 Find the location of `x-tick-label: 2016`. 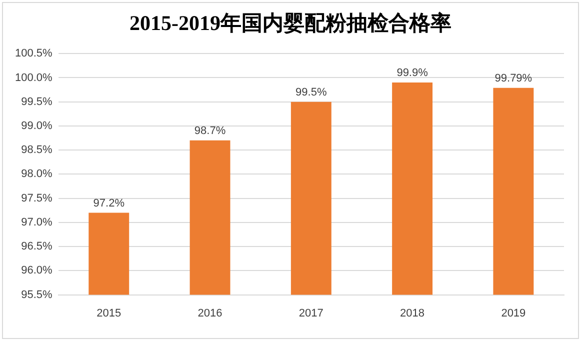

x-tick-label: 2016 is located at coordinates (210, 313).